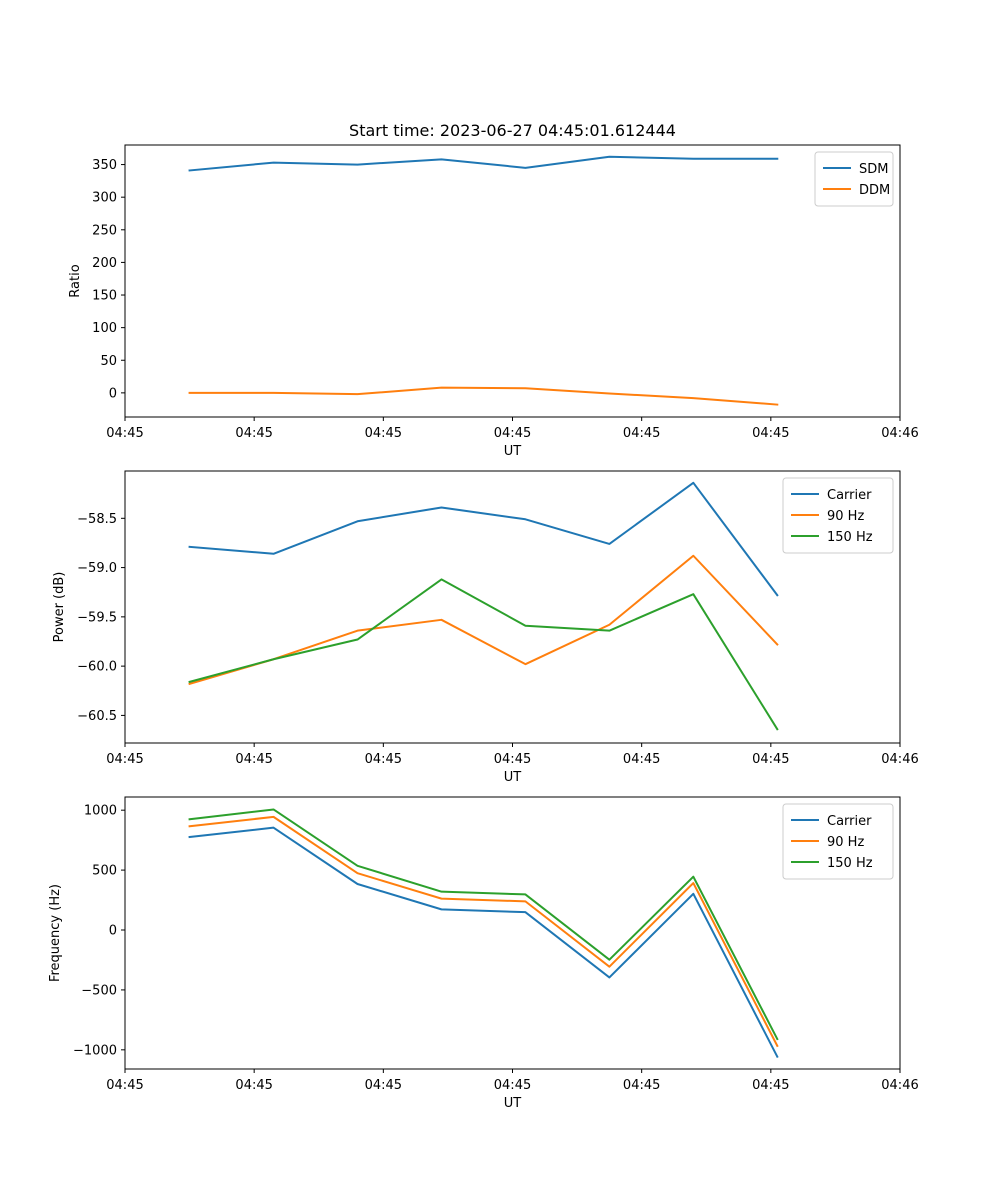  Describe the element at coordinates (97, 716) in the screenshot. I see `y-tick-label: −60.5` at that location.